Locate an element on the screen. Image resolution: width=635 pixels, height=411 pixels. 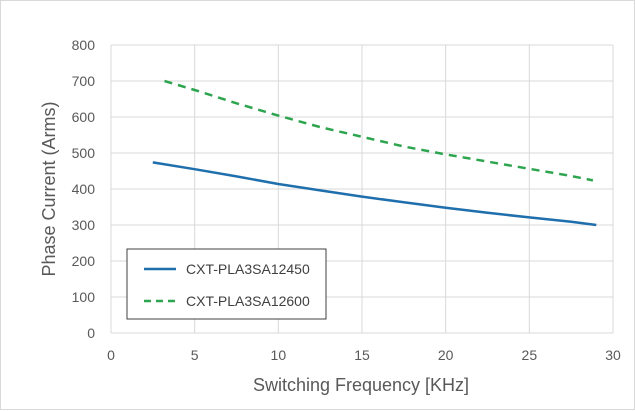
x-tick-label: 0 is located at coordinates (111, 355).